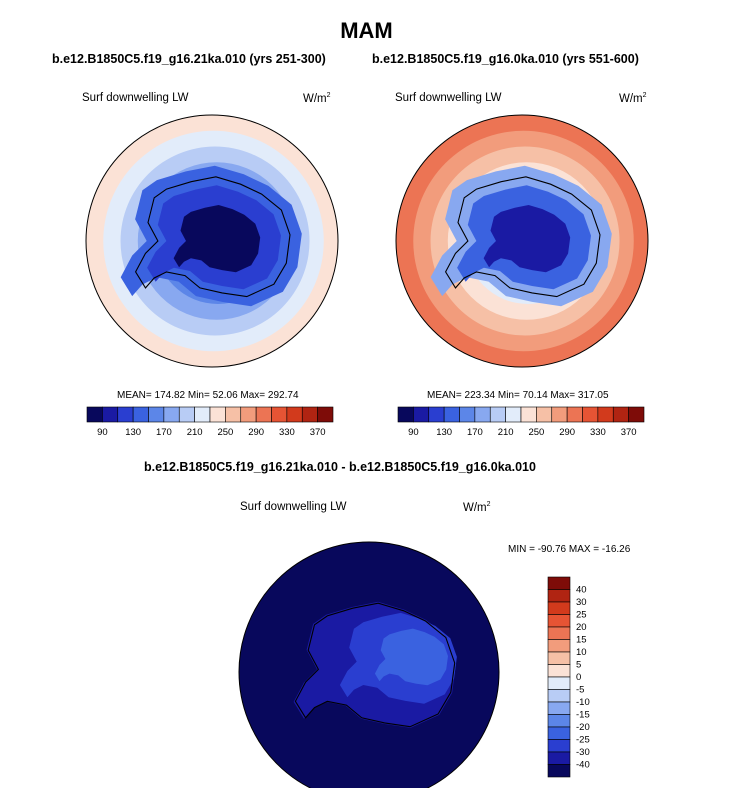  I want to click on panel1-colorbar-tick-2: 170, so click(164, 432).